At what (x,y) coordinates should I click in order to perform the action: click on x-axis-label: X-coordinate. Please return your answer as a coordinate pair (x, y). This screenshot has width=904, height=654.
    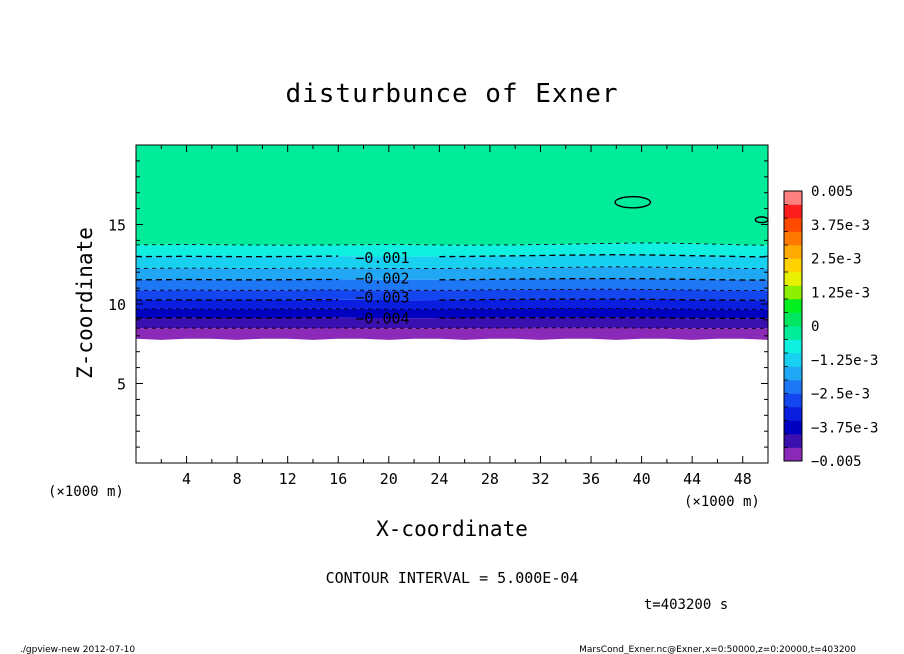
    Looking at the image, I should click on (452, 529).